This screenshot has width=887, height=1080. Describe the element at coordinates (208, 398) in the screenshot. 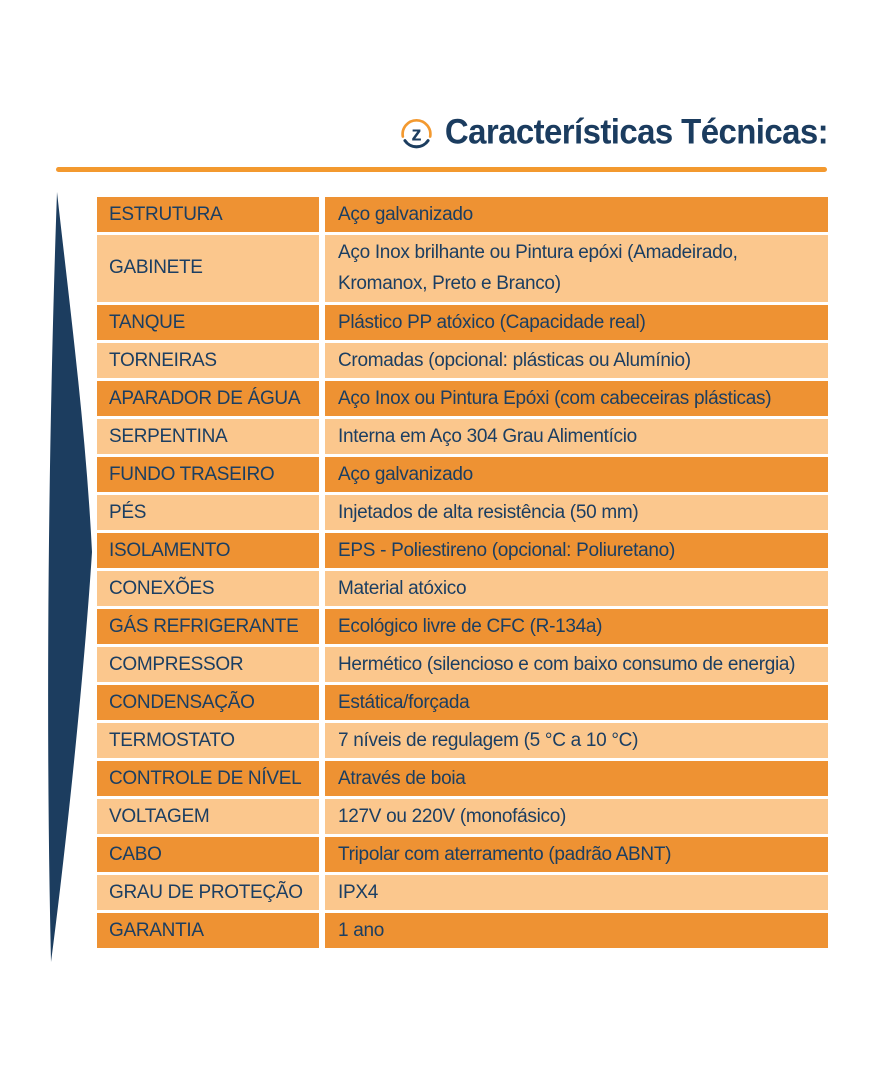

I see `spec-label: APARADOR DE ÁGUA` at that location.